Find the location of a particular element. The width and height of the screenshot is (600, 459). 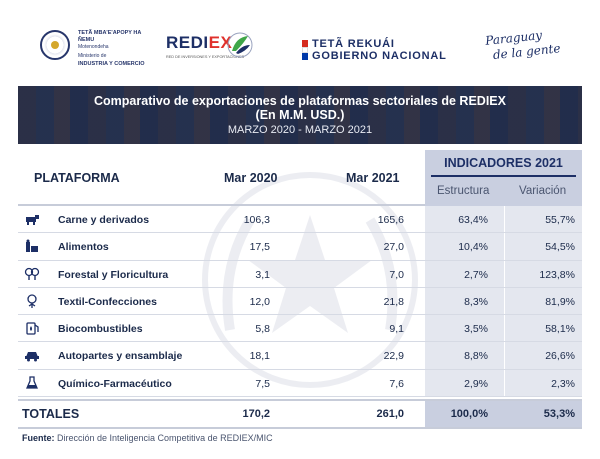

value-variation: 2,3% is located at coordinates (563, 383).